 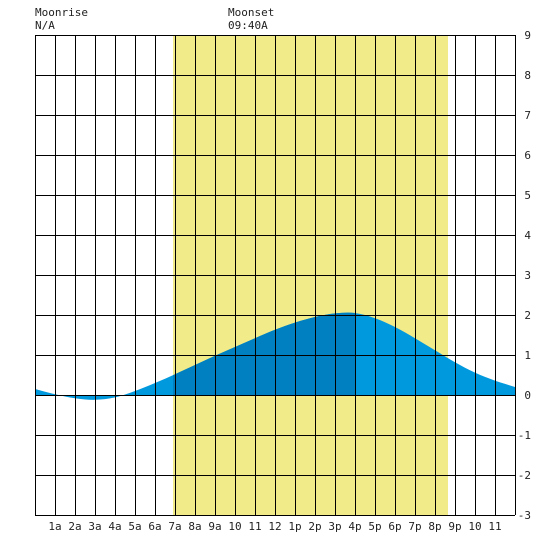 What do you see at coordinates (527, 355) in the screenshot?
I see `y-tick-label: 1` at bounding box center [527, 355].